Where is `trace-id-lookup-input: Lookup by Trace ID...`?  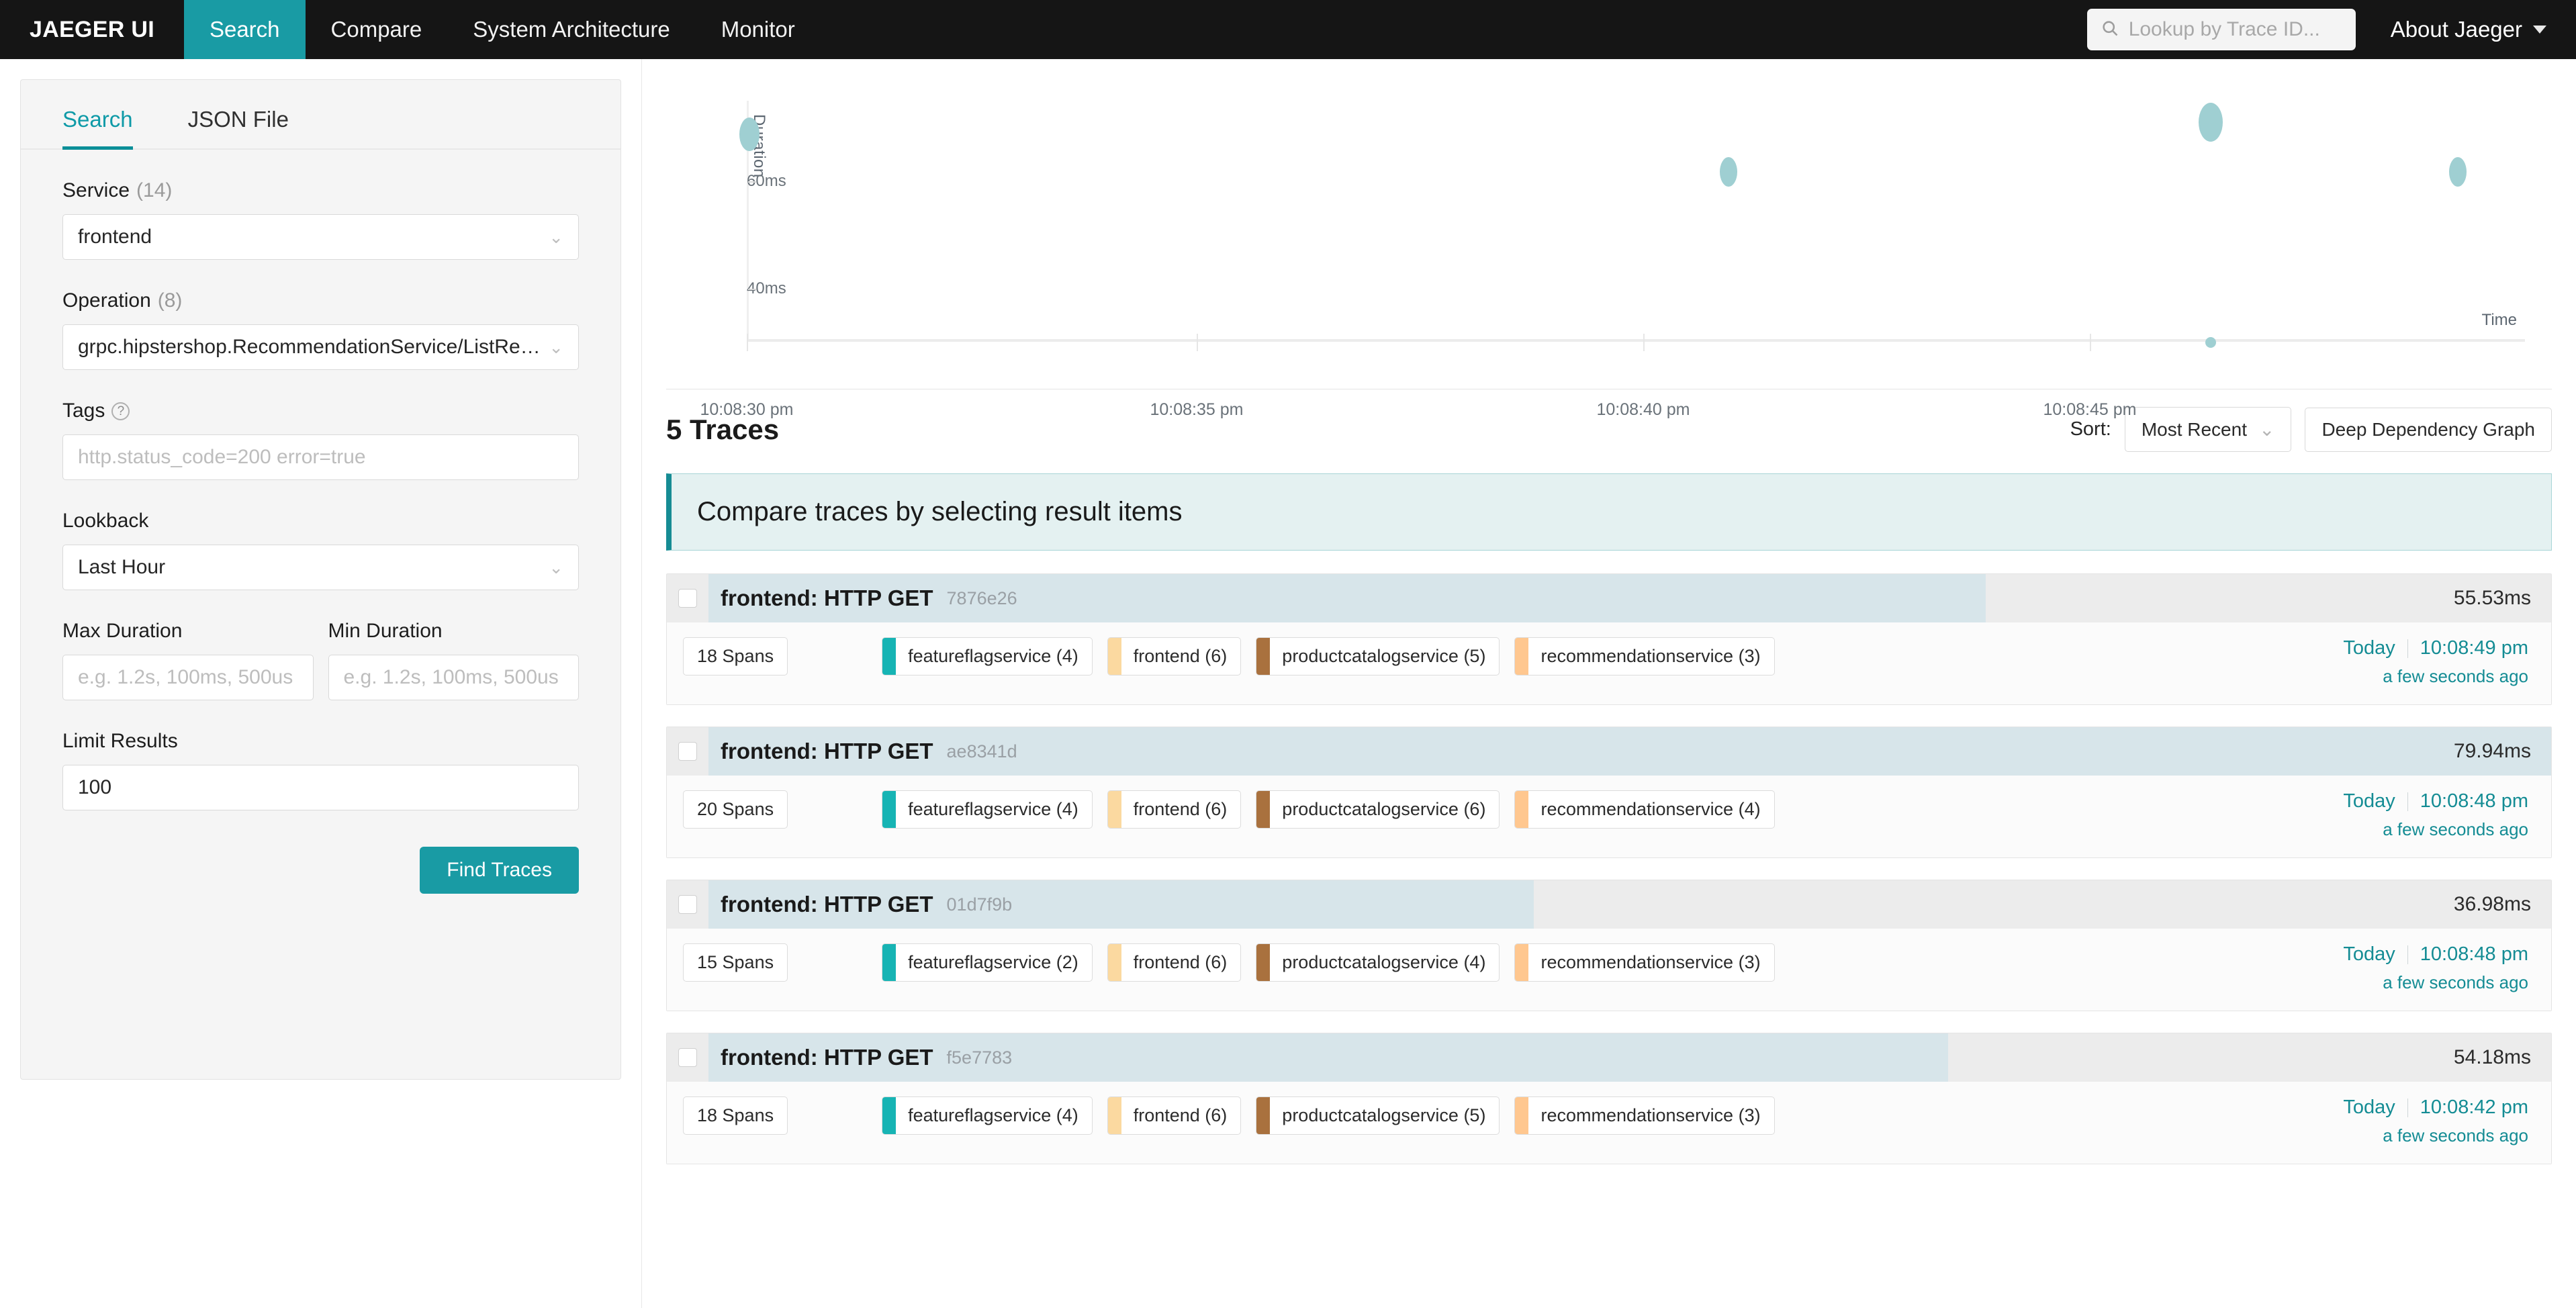
trace-id-lookup-input: Lookup by Trace ID... is located at coordinates (2221, 30).